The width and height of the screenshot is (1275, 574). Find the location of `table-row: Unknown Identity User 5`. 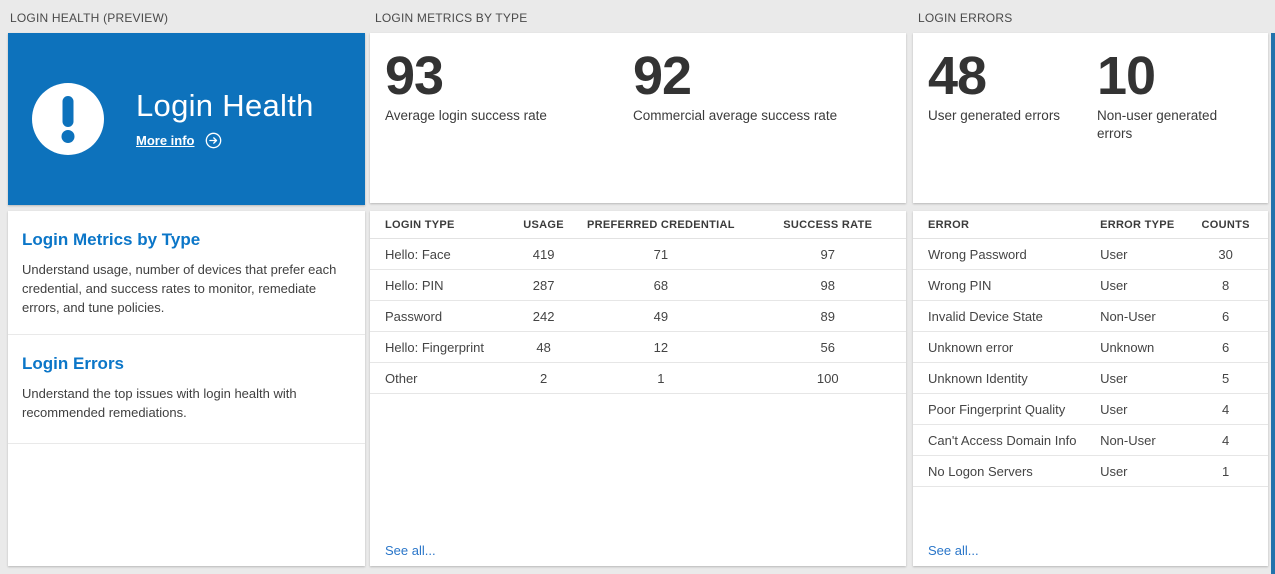

table-row: Unknown Identity User 5 is located at coordinates (1090, 378).